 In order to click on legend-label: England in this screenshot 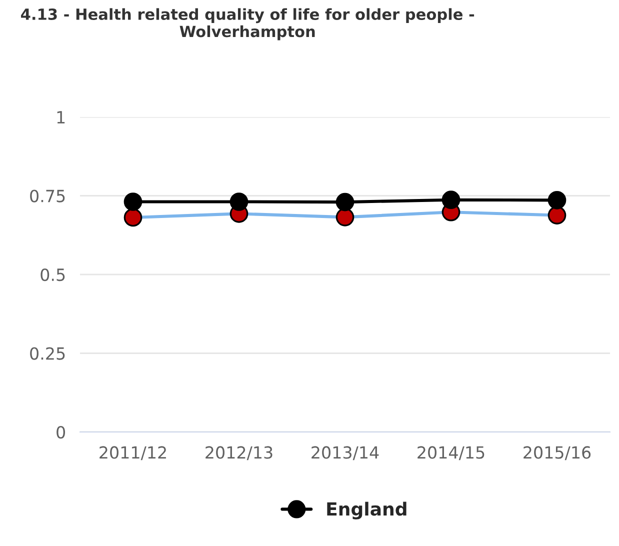, I will do `click(366, 511)`.